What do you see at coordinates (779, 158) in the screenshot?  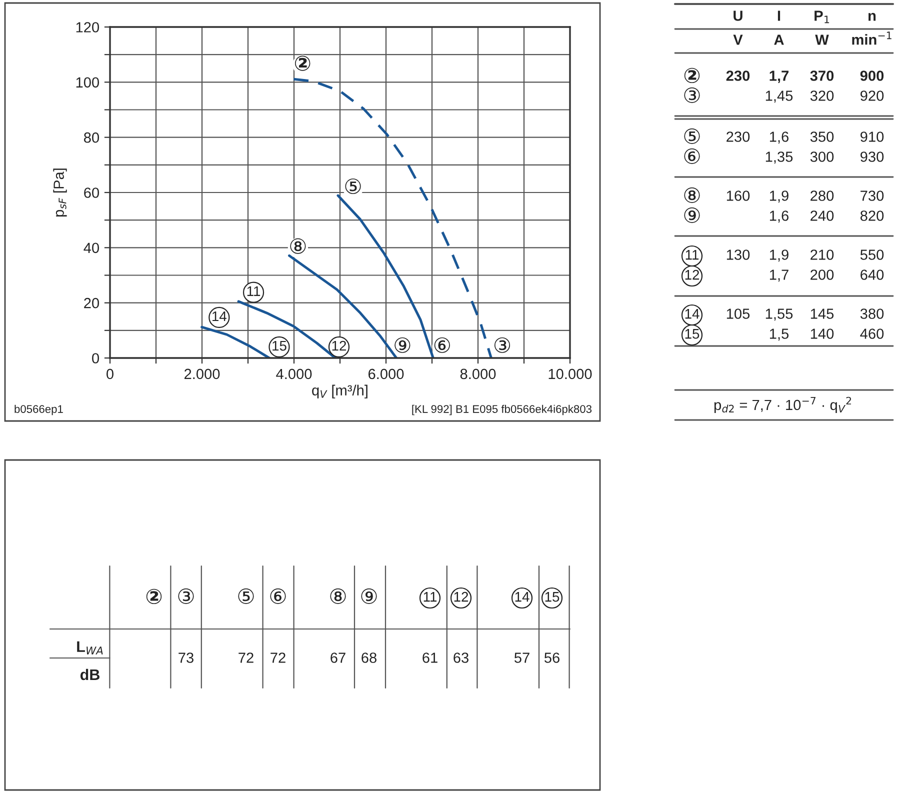 I see `text: 1,35` at bounding box center [779, 158].